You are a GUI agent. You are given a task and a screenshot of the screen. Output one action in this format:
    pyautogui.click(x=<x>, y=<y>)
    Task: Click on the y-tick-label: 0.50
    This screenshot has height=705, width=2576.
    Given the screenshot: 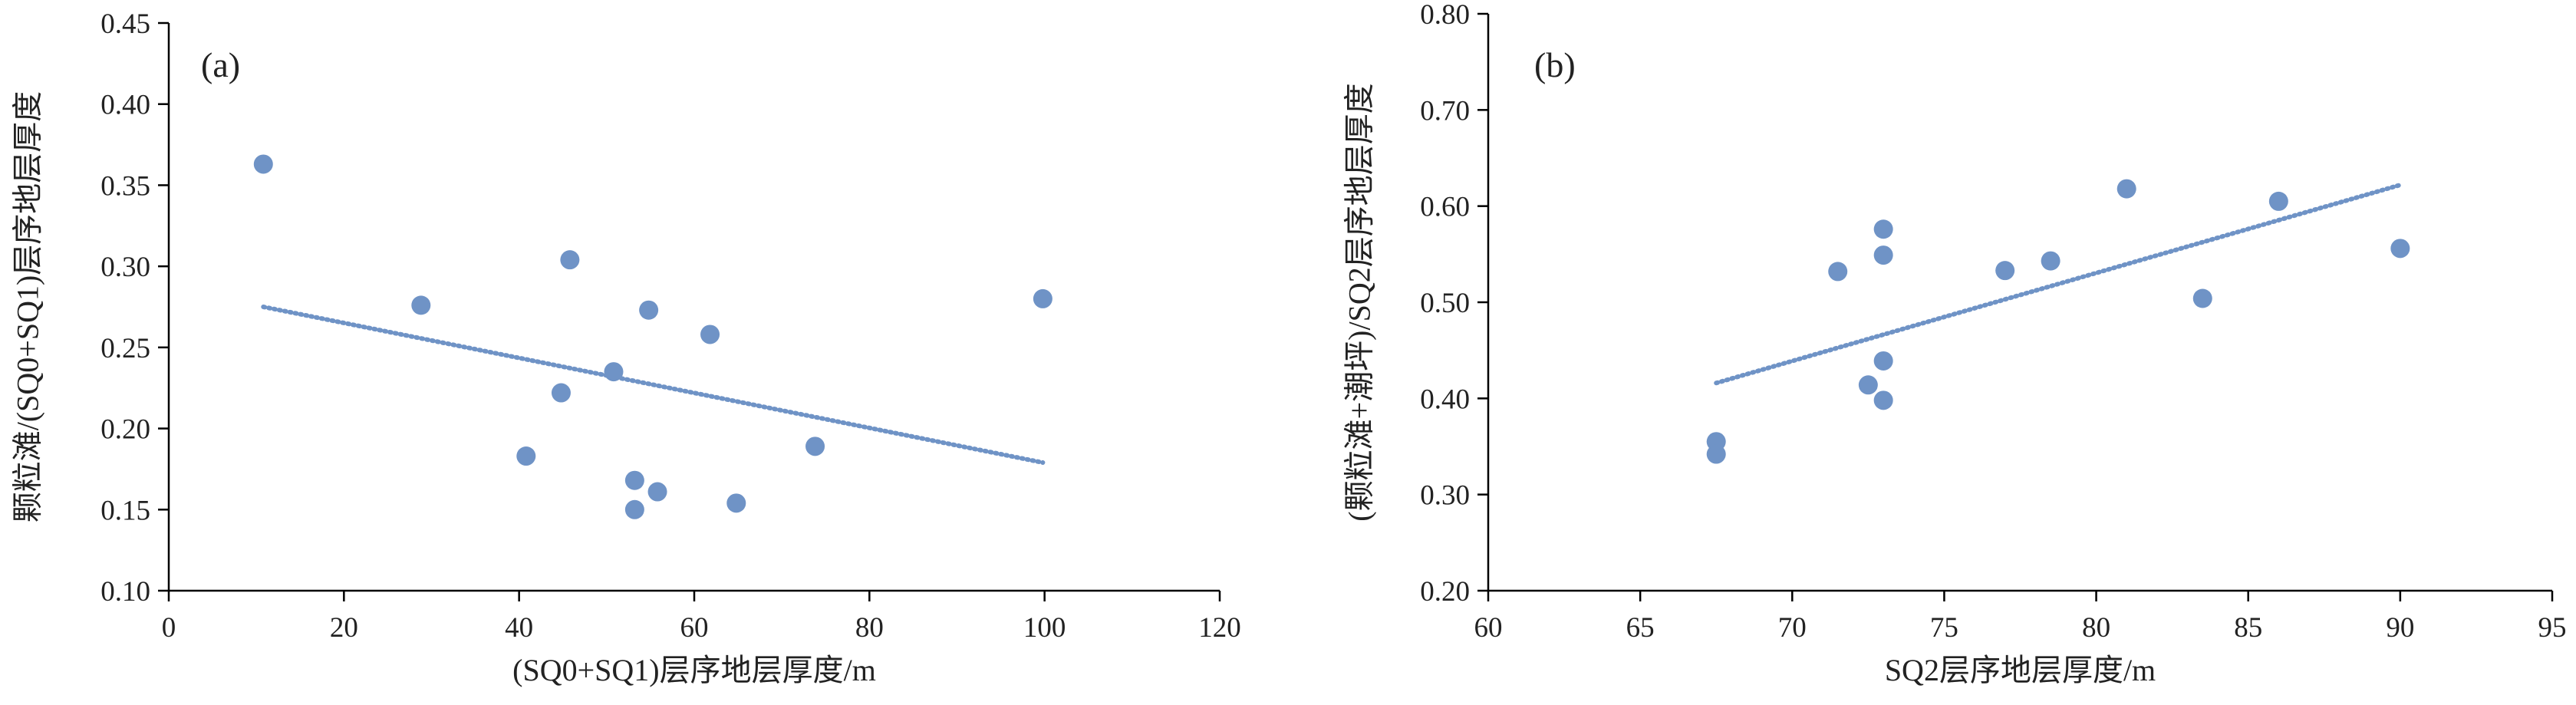 What is the action you would take?
    pyautogui.click(x=1445, y=303)
    